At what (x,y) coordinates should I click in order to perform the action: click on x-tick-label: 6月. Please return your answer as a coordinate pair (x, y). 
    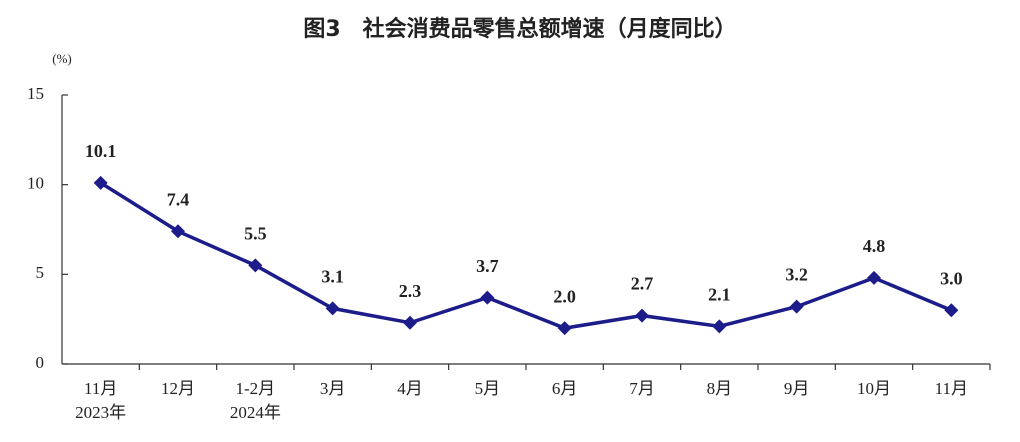
    Looking at the image, I should click on (565, 388).